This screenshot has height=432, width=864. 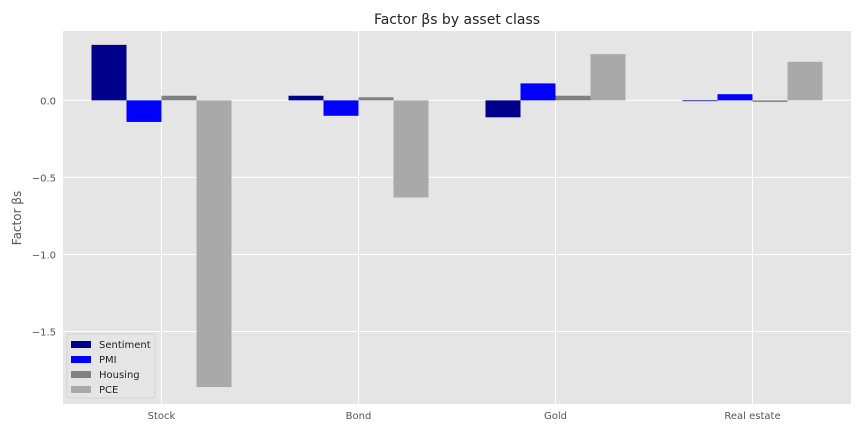 What do you see at coordinates (700, 101) in the screenshot?
I see `bar-sentiment-real-estate` at bounding box center [700, 101].